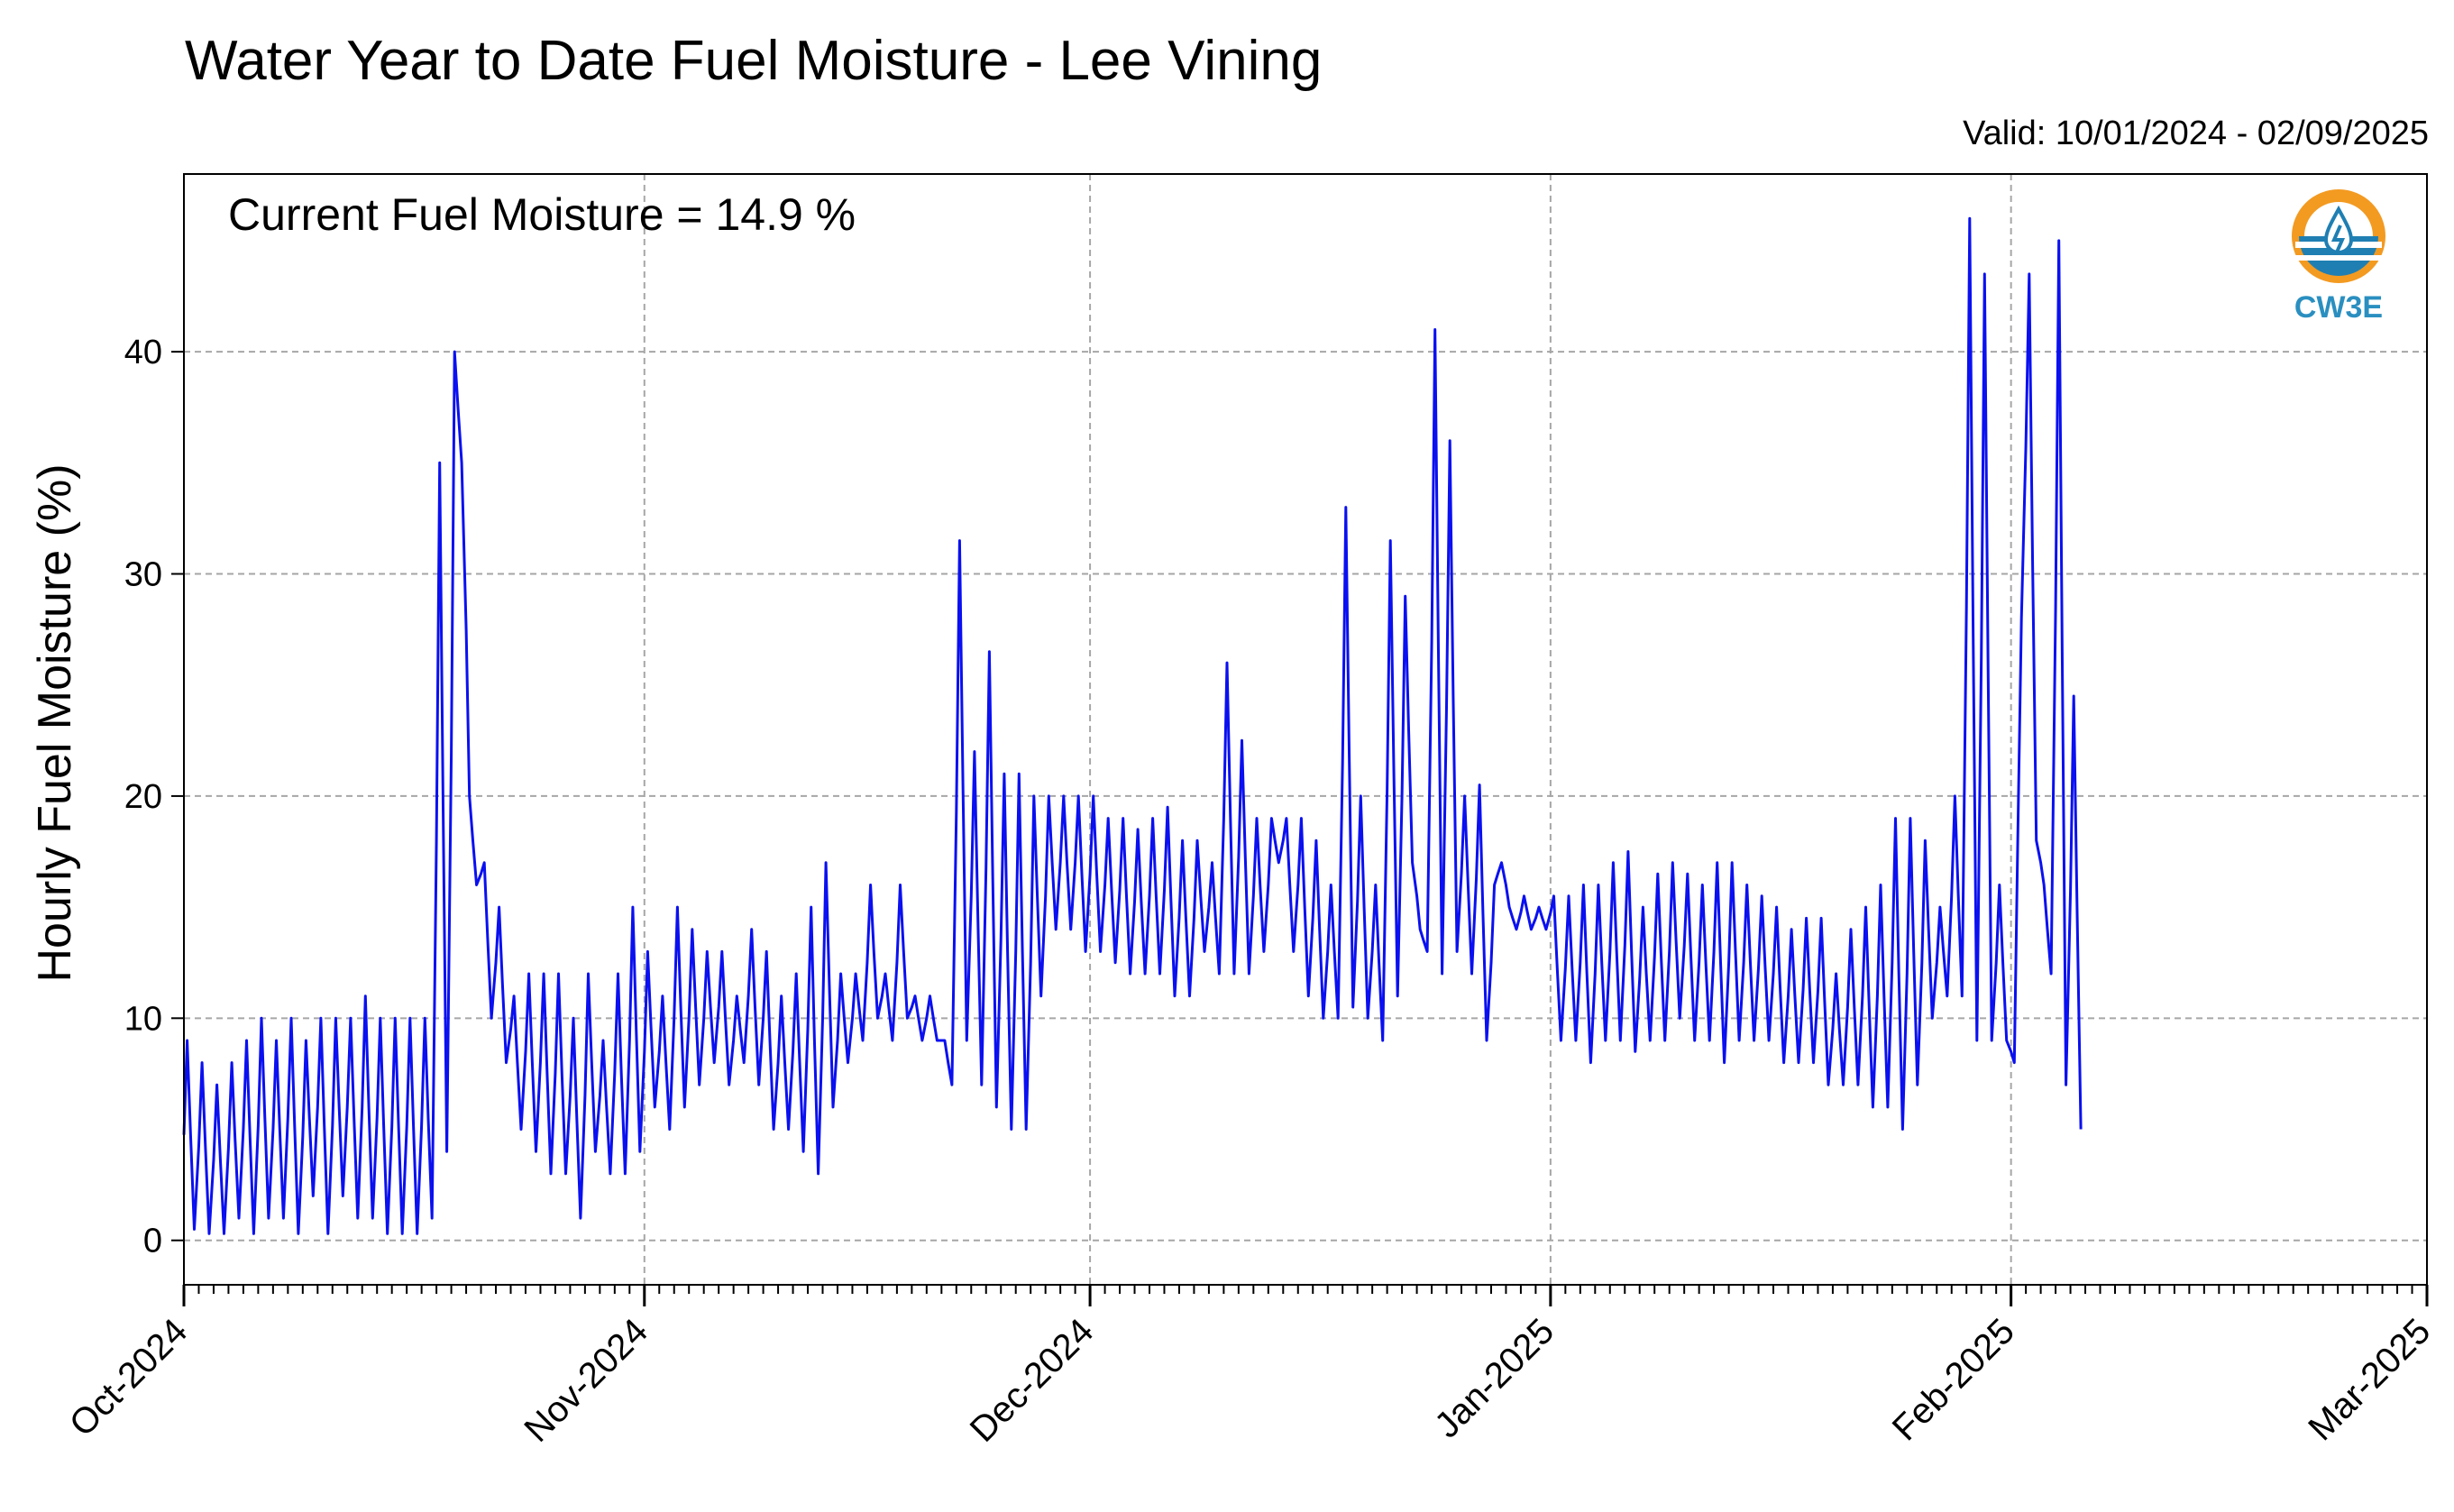  I want to click on y-axis-label: Hourly Fuel Moisture (%), so click(55, 722).